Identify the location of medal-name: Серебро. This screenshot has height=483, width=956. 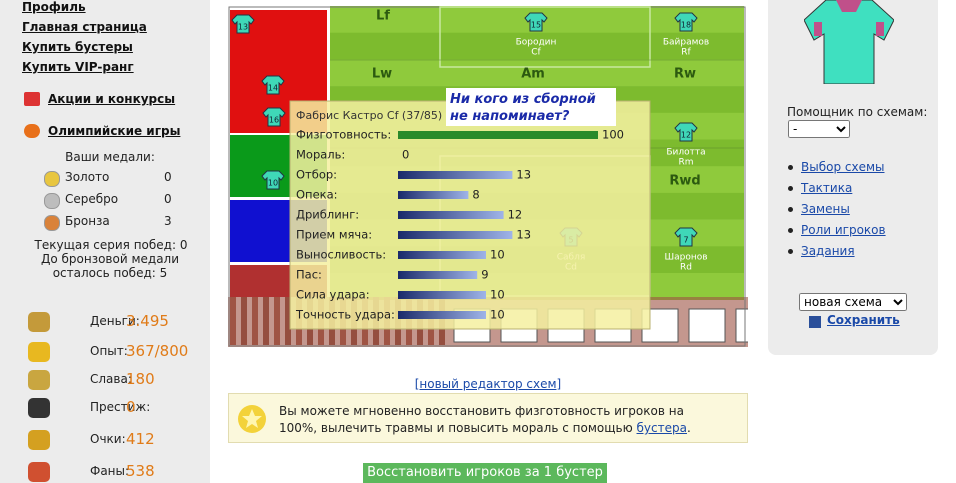
(92, 199).